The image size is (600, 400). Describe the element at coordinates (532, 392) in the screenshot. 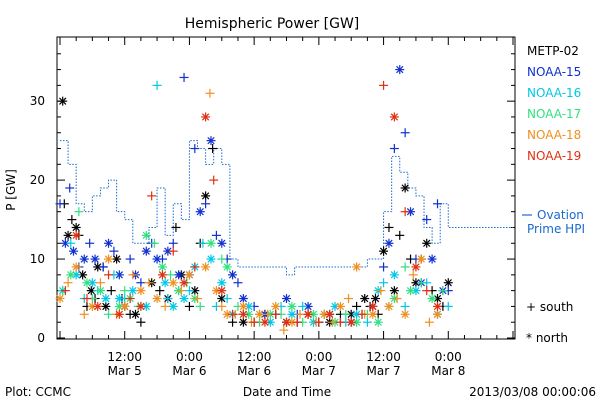

I see `footer-timestamp: 2013/03/08 00:00:06` at that location.